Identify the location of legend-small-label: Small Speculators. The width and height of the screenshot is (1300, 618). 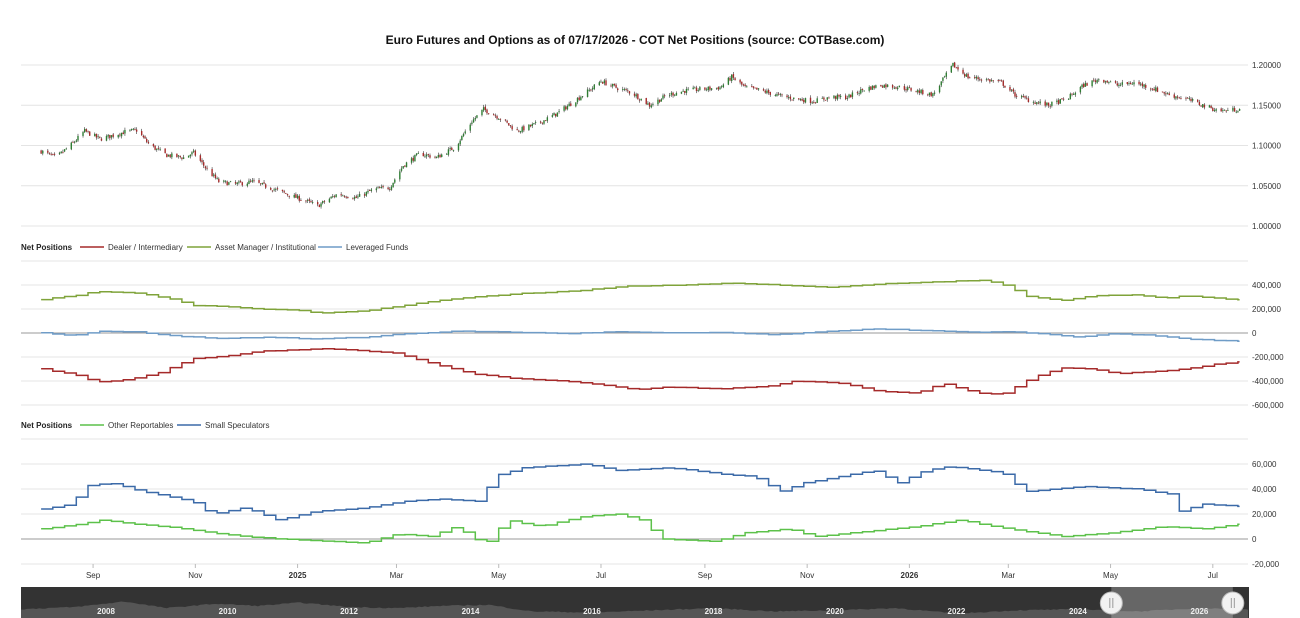
(237, 425).